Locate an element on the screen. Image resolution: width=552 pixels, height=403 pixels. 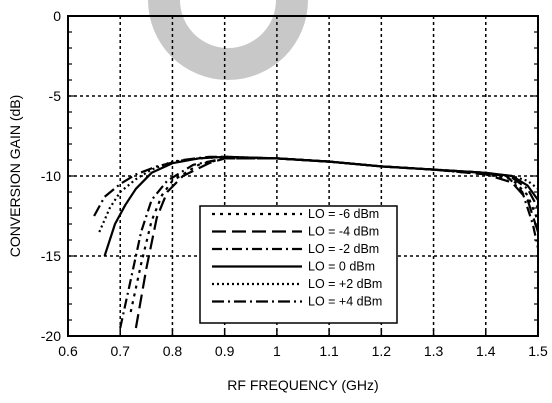
legend-label: LO = -6 dBm is located at coordinates (343, 214).